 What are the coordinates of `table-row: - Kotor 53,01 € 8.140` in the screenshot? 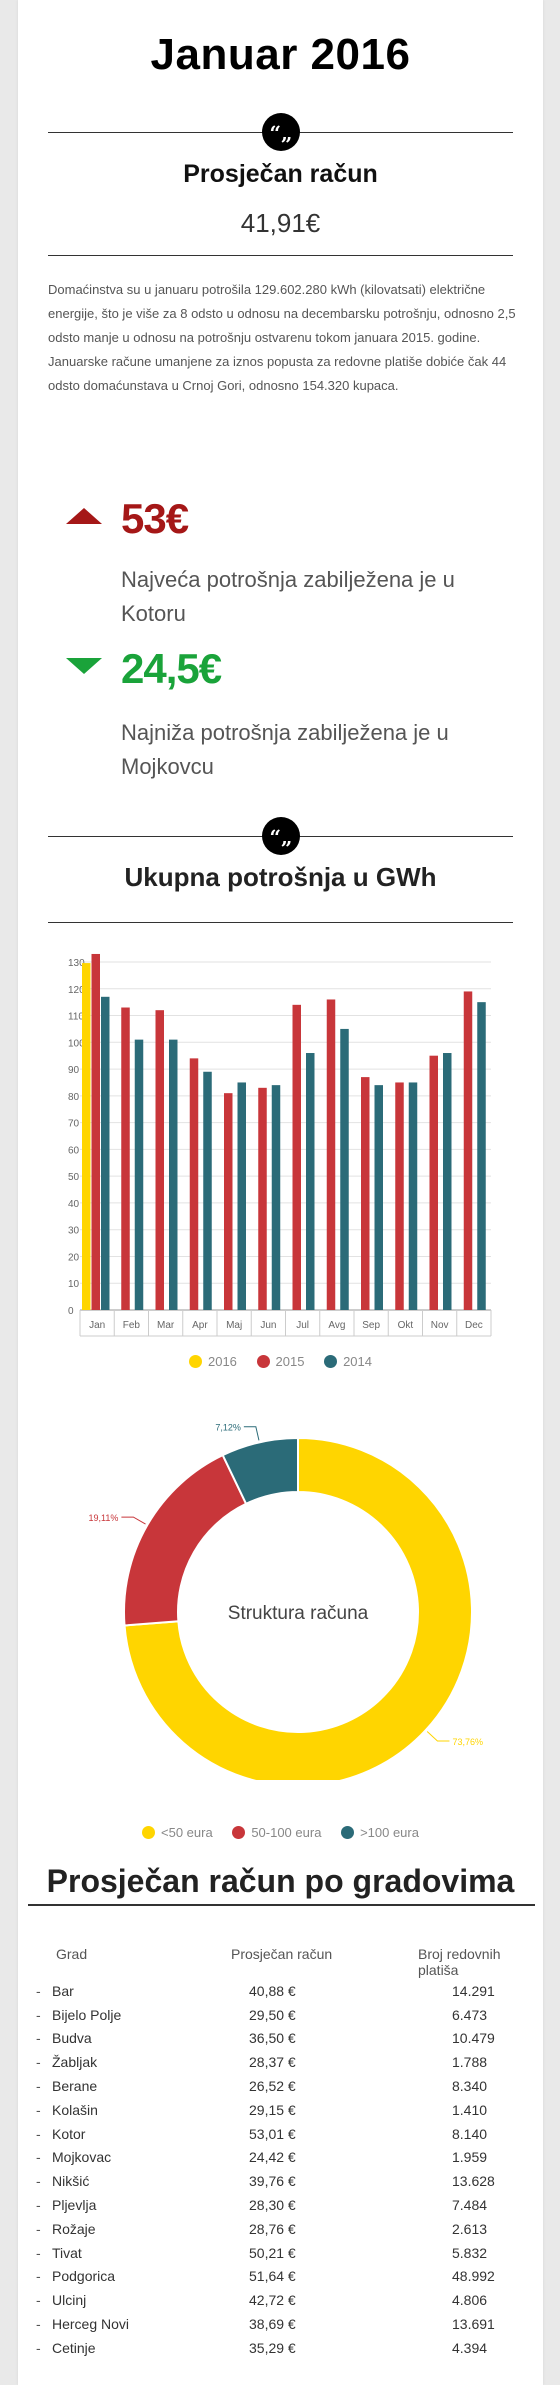 It's located at (286, 2134).